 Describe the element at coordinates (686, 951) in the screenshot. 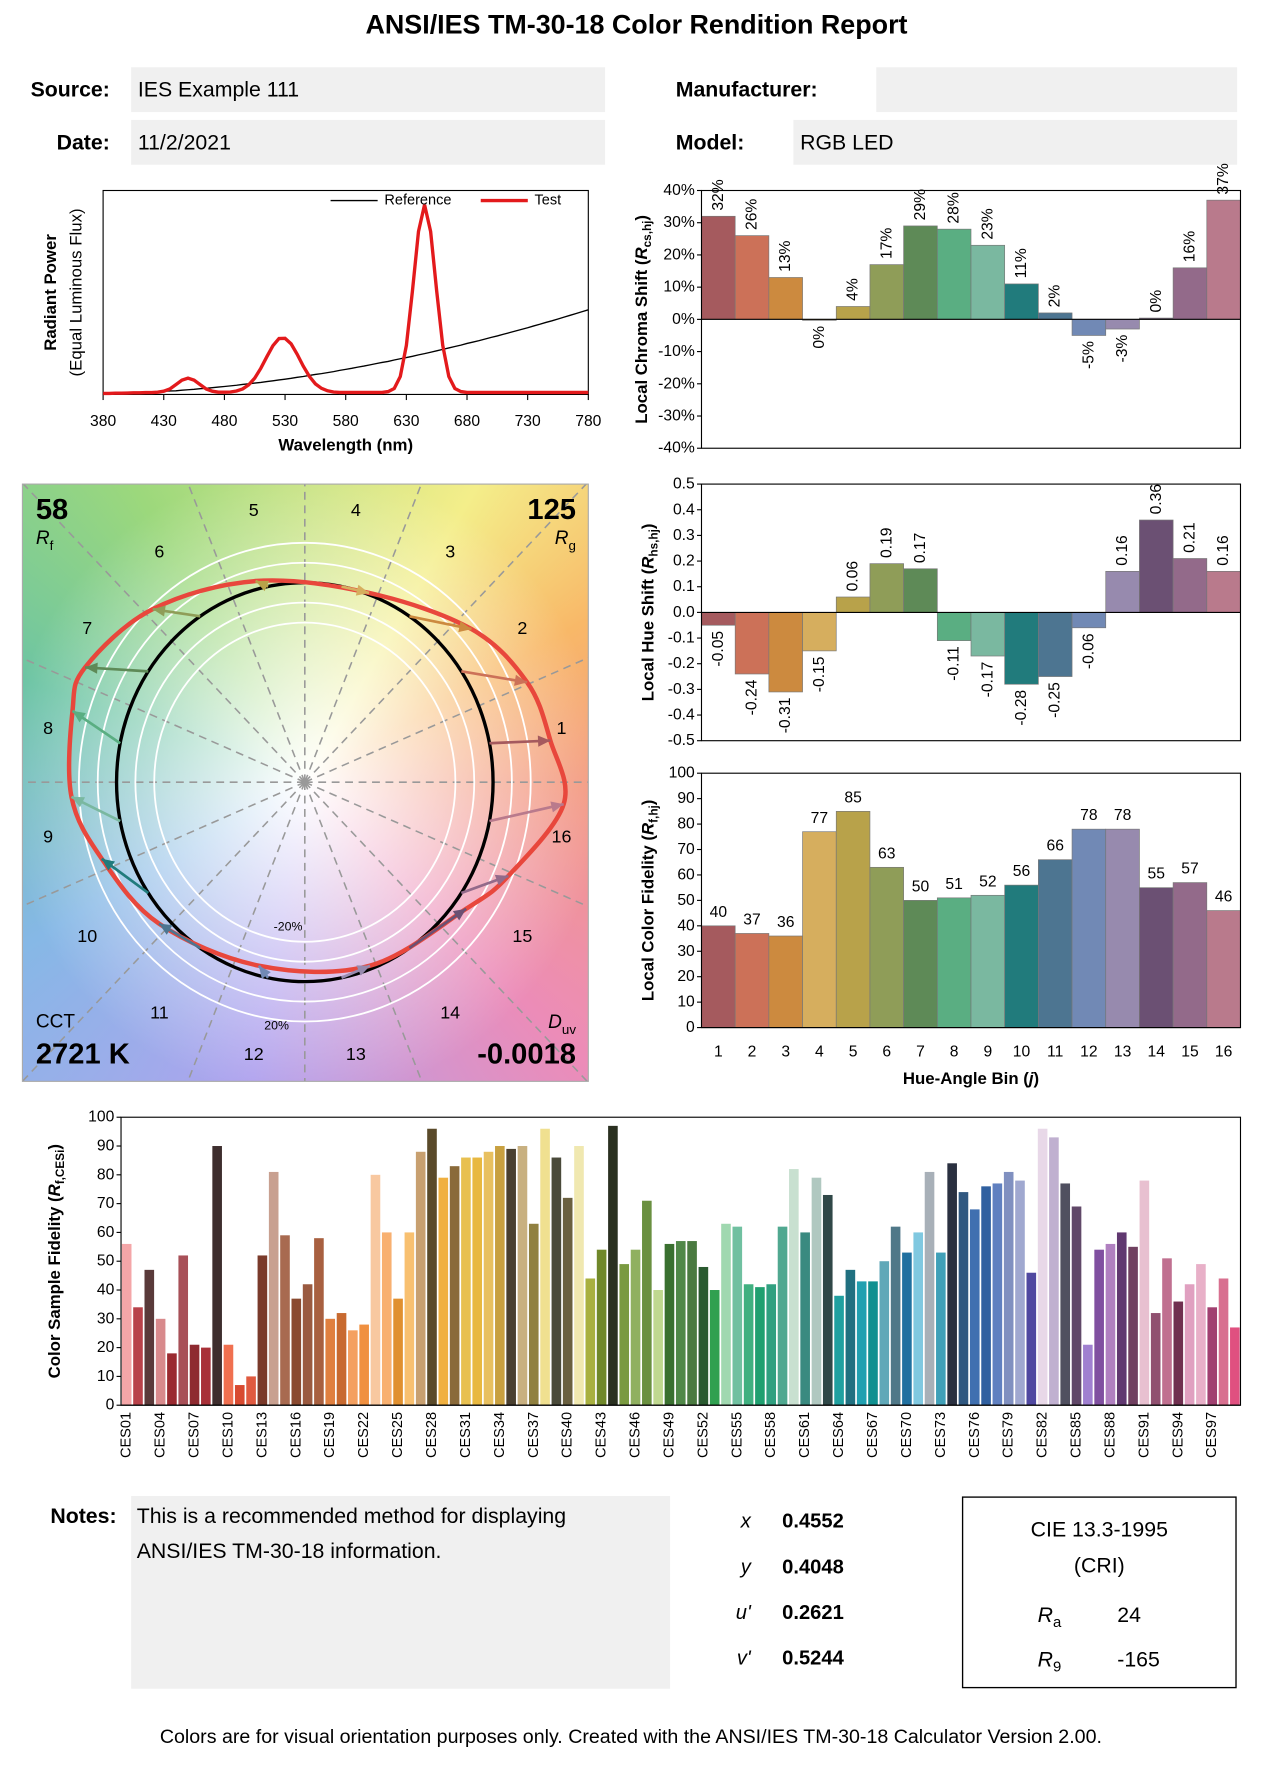

I see `y-tick-label: 30` at that location.